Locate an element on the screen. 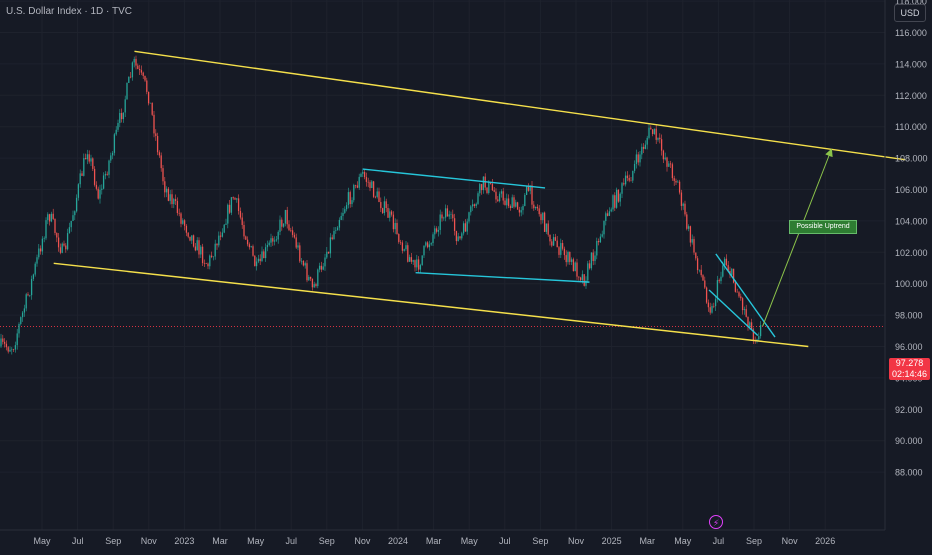 This screenshot has height=555, width=932. wedge-upper-line is located at coordinates (745, 295).